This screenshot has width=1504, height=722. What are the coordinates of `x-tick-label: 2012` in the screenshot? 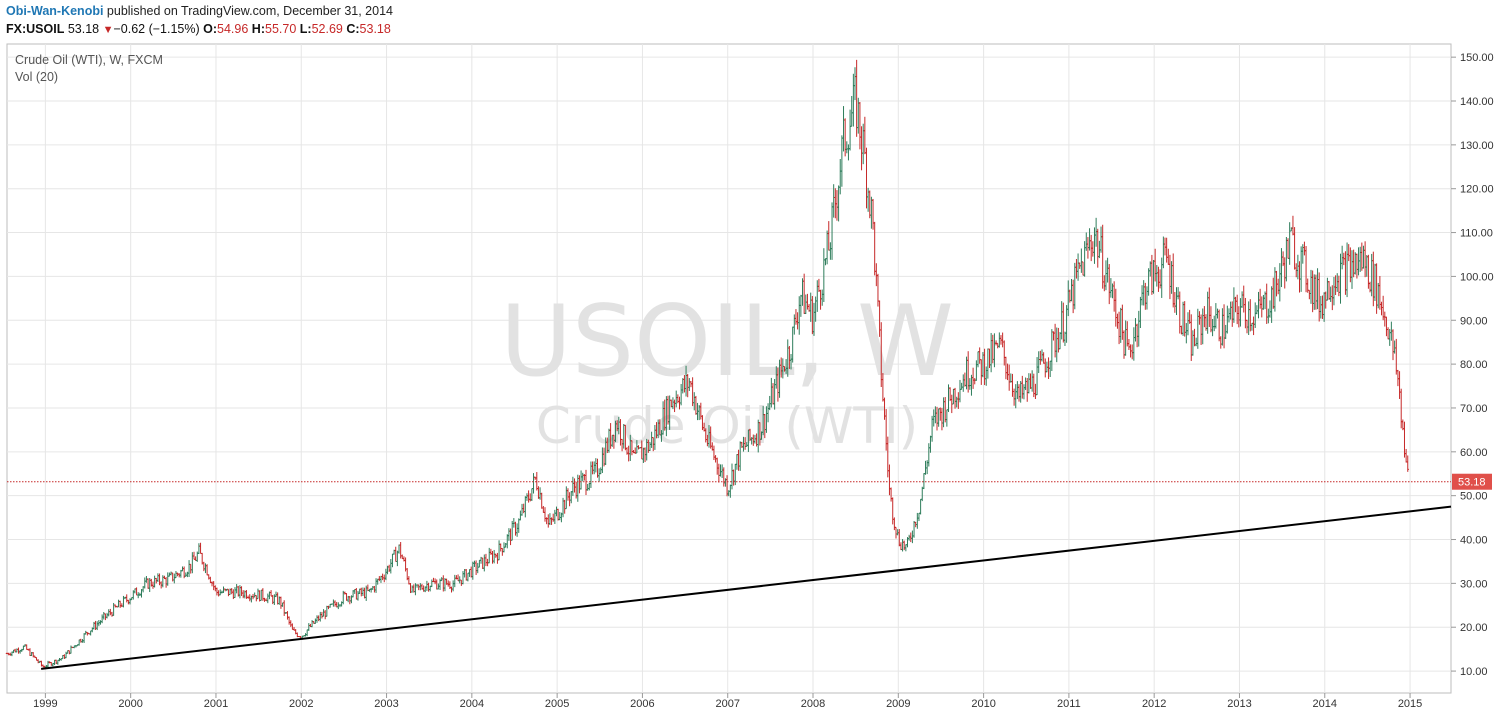 It's located at (1154, 704).